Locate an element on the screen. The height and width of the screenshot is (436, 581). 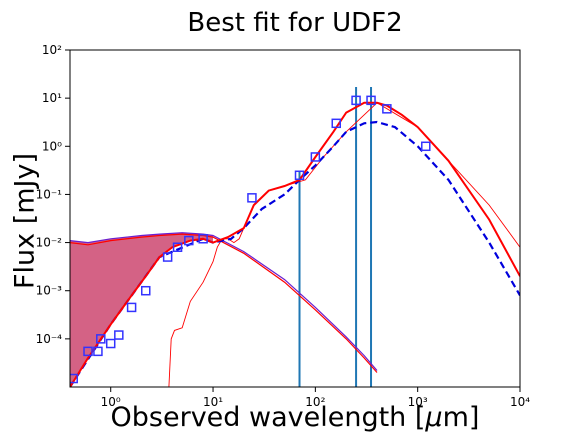
x-tick-label: 10³ is located at coordinates (418, 402).